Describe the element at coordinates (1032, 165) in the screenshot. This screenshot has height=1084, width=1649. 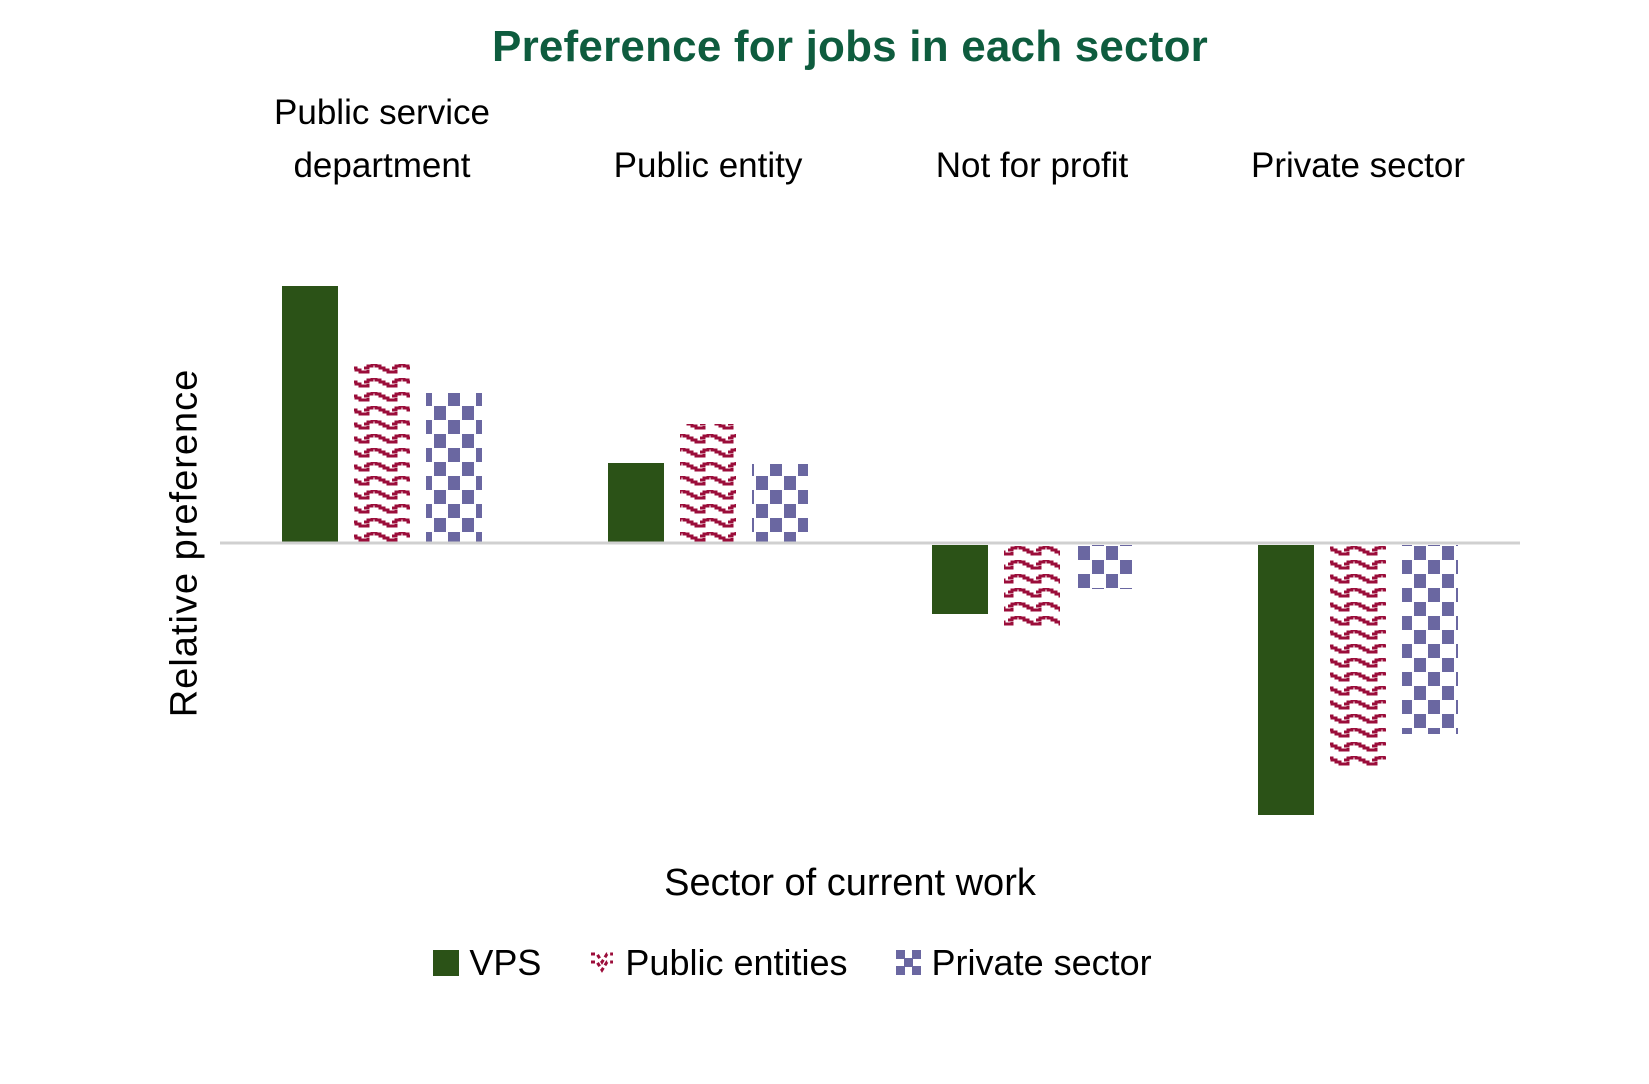
I see `category-label: Not for profit` at that location.